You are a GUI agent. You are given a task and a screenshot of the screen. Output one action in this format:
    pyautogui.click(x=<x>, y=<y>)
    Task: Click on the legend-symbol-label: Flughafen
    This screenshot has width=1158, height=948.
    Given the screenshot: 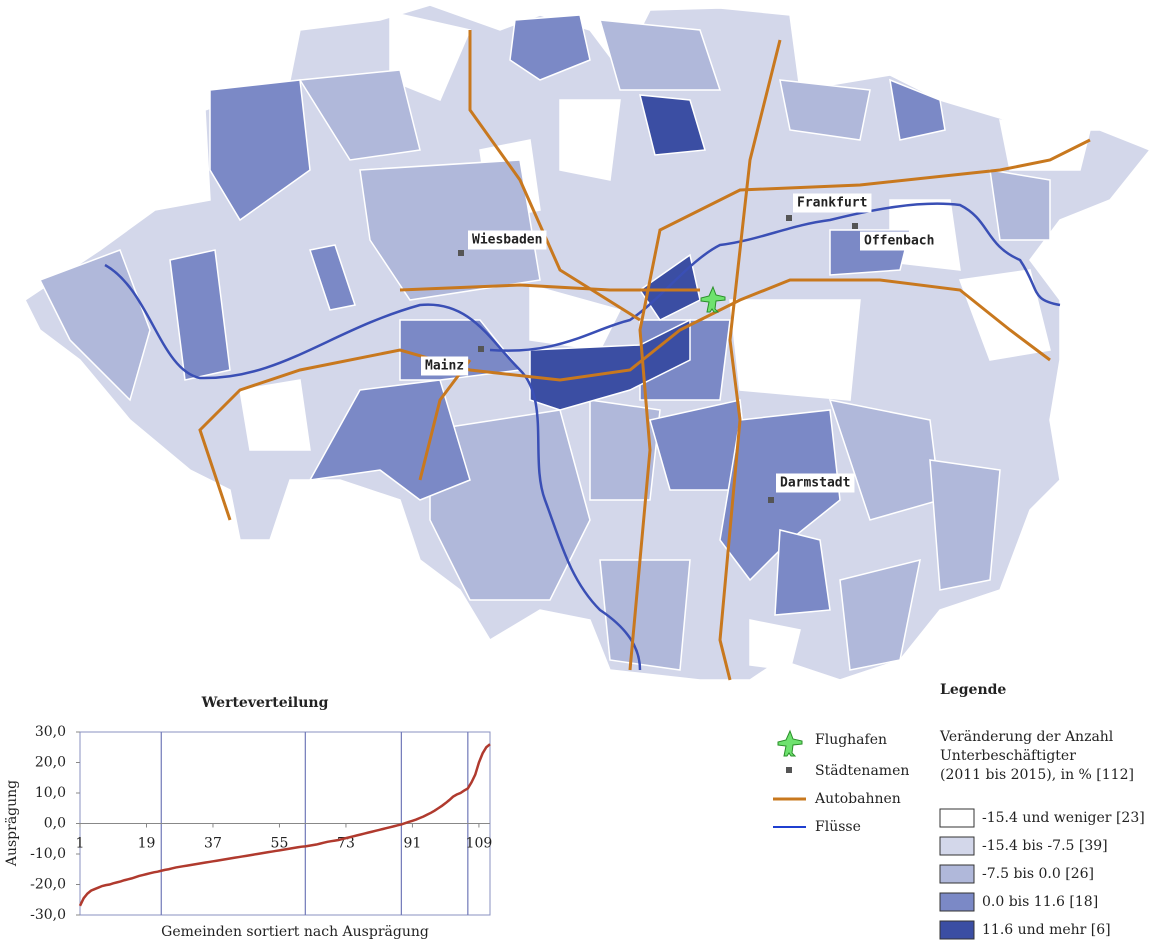 What is the action you would take?
    pyautogui.click(x=851, y=740)
    